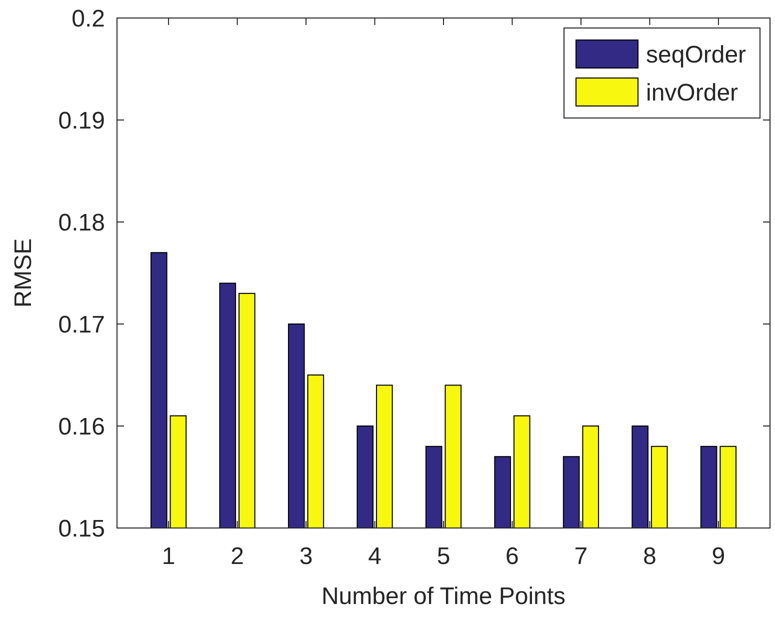  Describe the element at coordinates (81, 222) in the screenshot. I see `y-tick-label: 0.18` at that location.